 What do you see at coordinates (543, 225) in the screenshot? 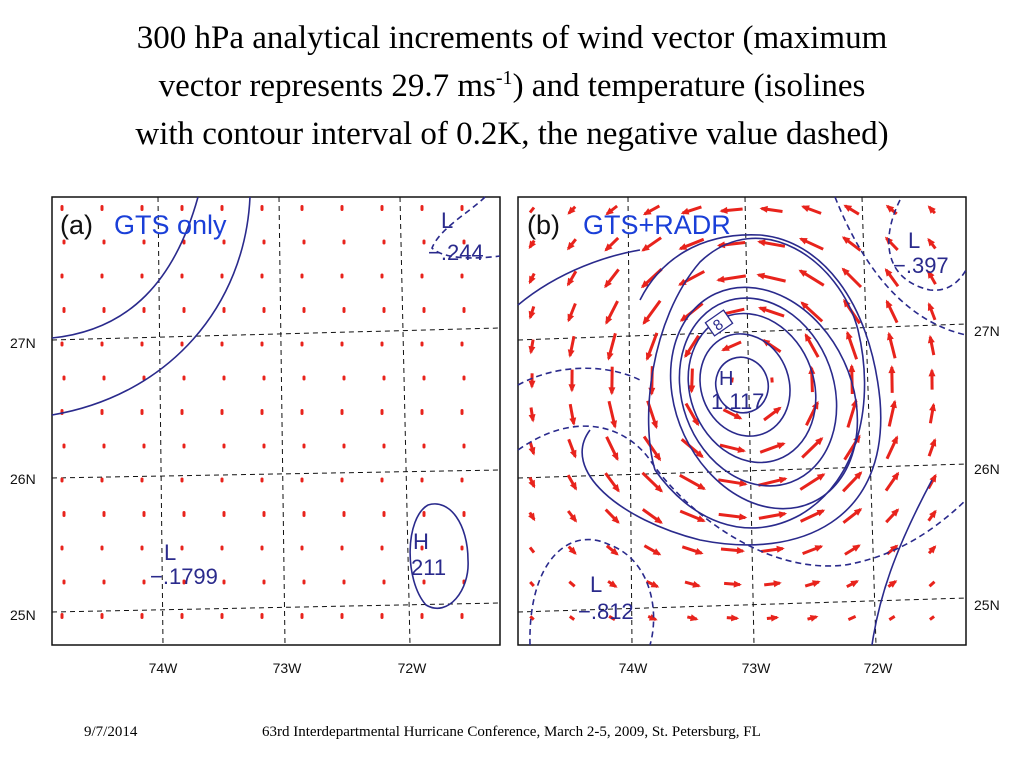
I see `panel-b-label: (b)` at bounding box center [543, 225].